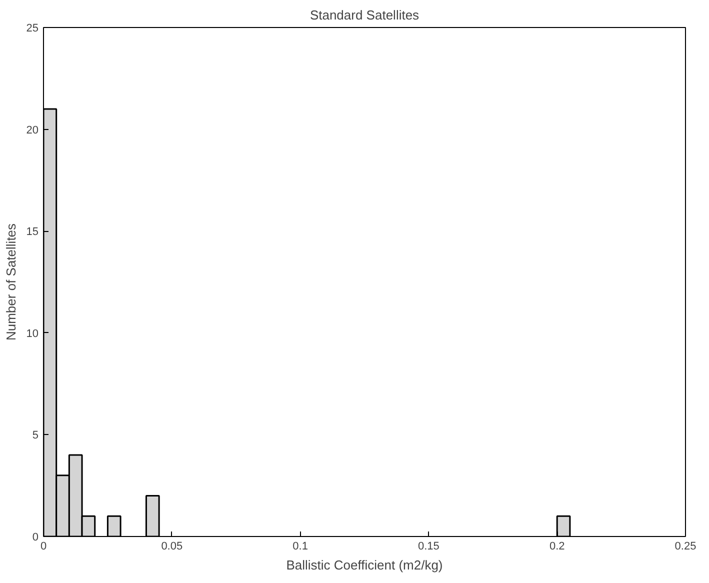 This screenshot has width=709, height=583. I want to click on chart-title: Standard Satellites, so click(365, 15).